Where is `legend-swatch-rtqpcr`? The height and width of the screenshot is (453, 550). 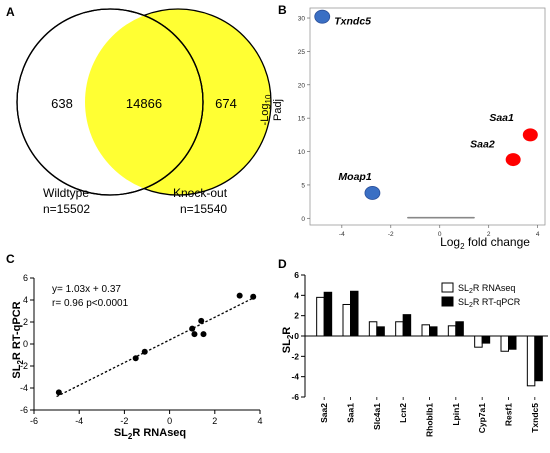 legend-swatch-rtqpcr is located at coordinates (447, 301).